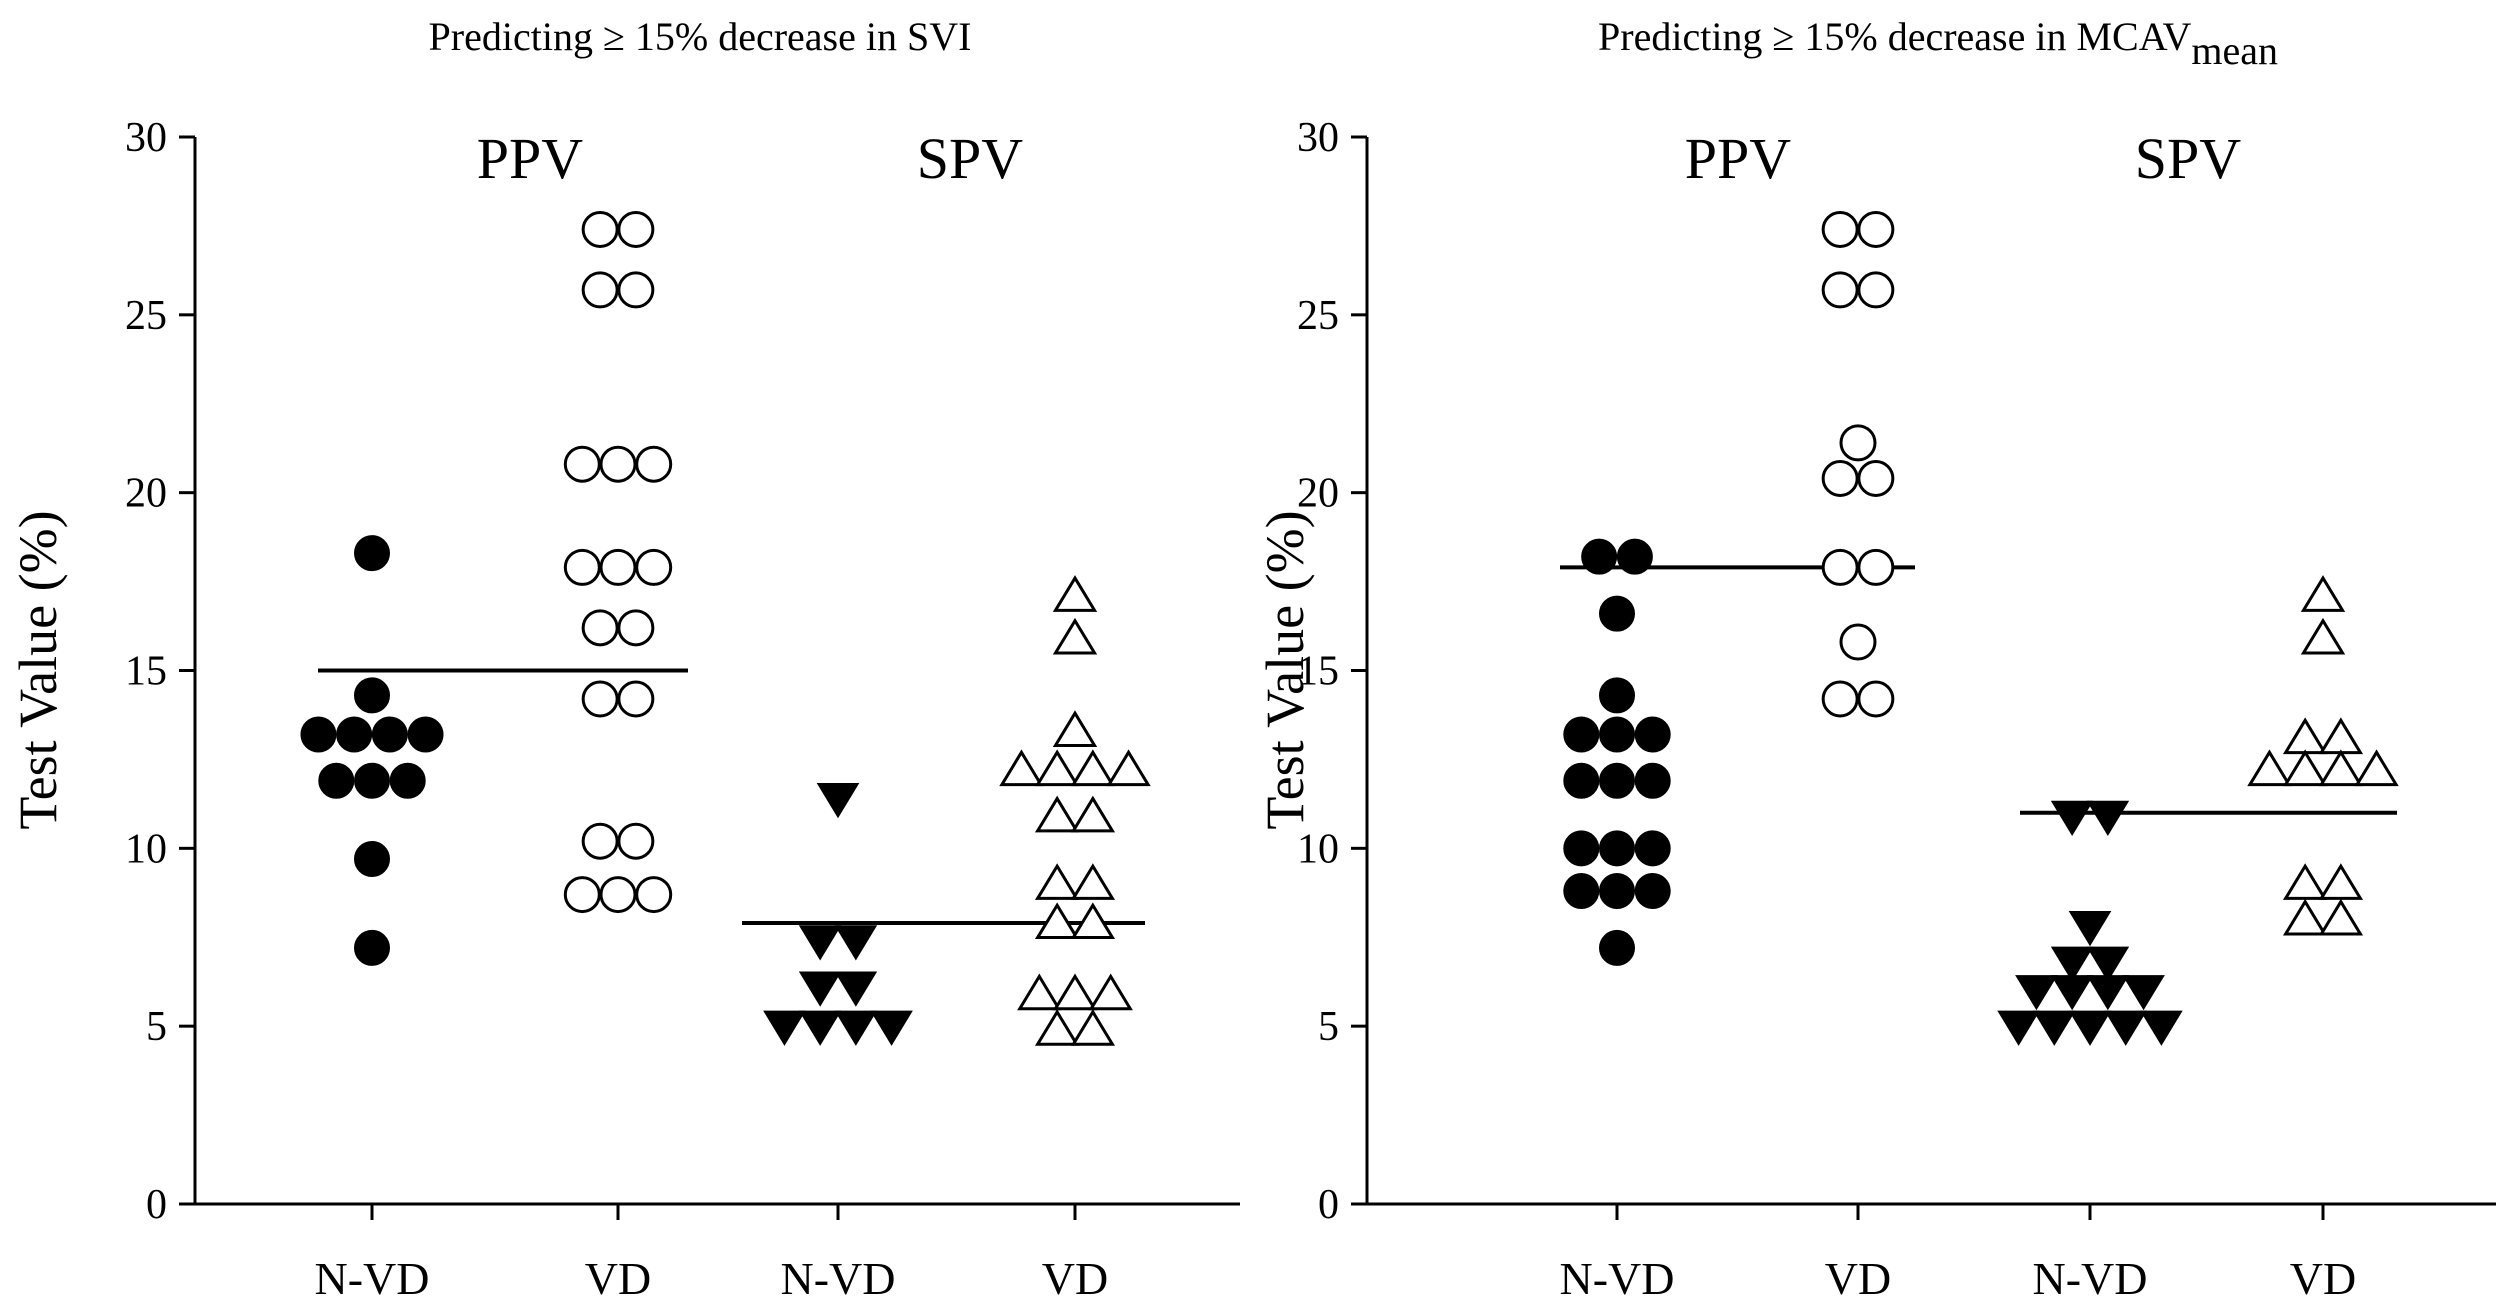  What do you see at coordinates (1328, 1205) in the screenshot?
I see `y-tick-label: 0` at bounding box center [1328, 1205].